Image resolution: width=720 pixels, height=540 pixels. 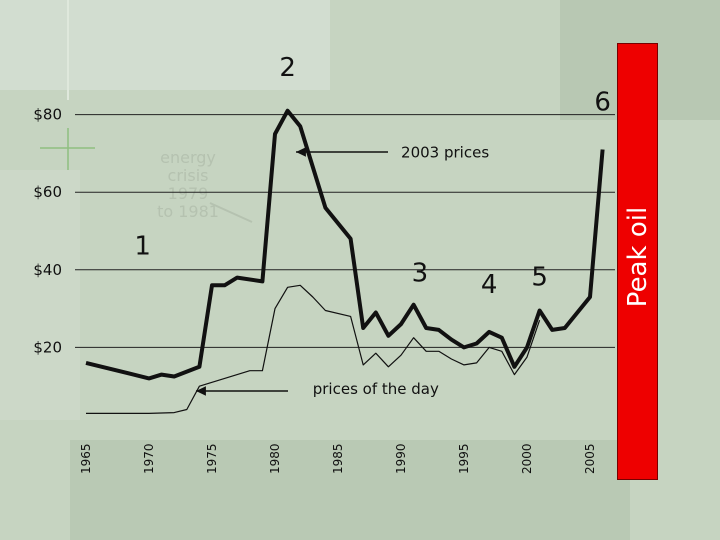 I want to click on y-tick-label: $40, so click(x=47, y=270).